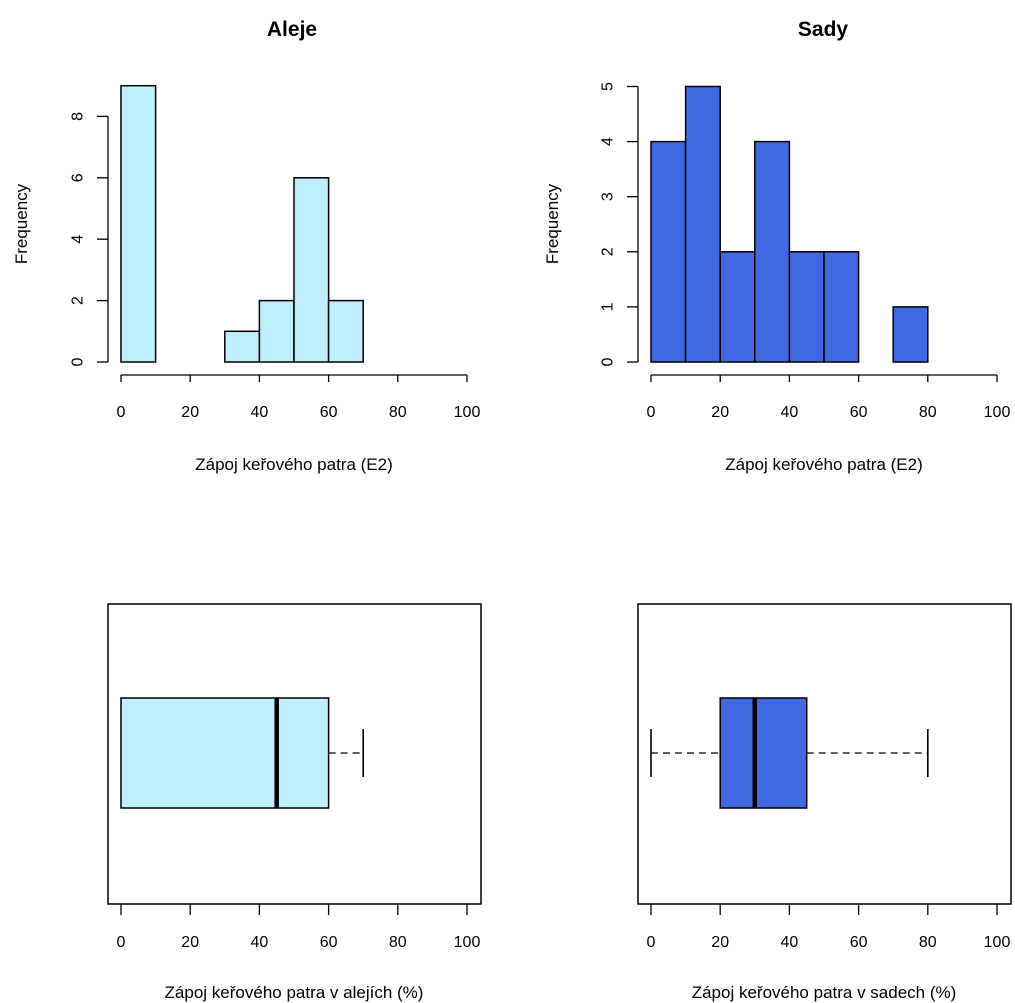  I want to click on chart-title: Sady, so click(823, 29).